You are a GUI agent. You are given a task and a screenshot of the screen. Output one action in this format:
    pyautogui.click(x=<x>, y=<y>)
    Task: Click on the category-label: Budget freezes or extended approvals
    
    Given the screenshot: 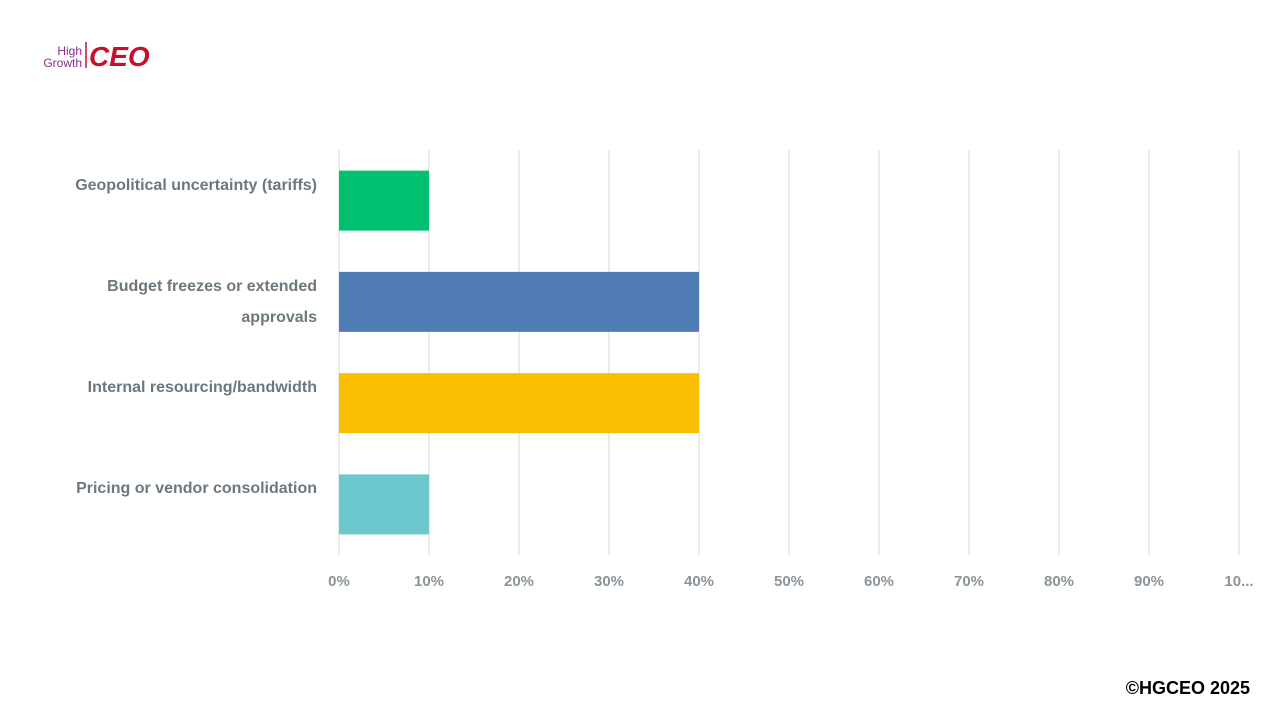 What is the action you would take?
    pyautogui.click(x=212, y=301)
    